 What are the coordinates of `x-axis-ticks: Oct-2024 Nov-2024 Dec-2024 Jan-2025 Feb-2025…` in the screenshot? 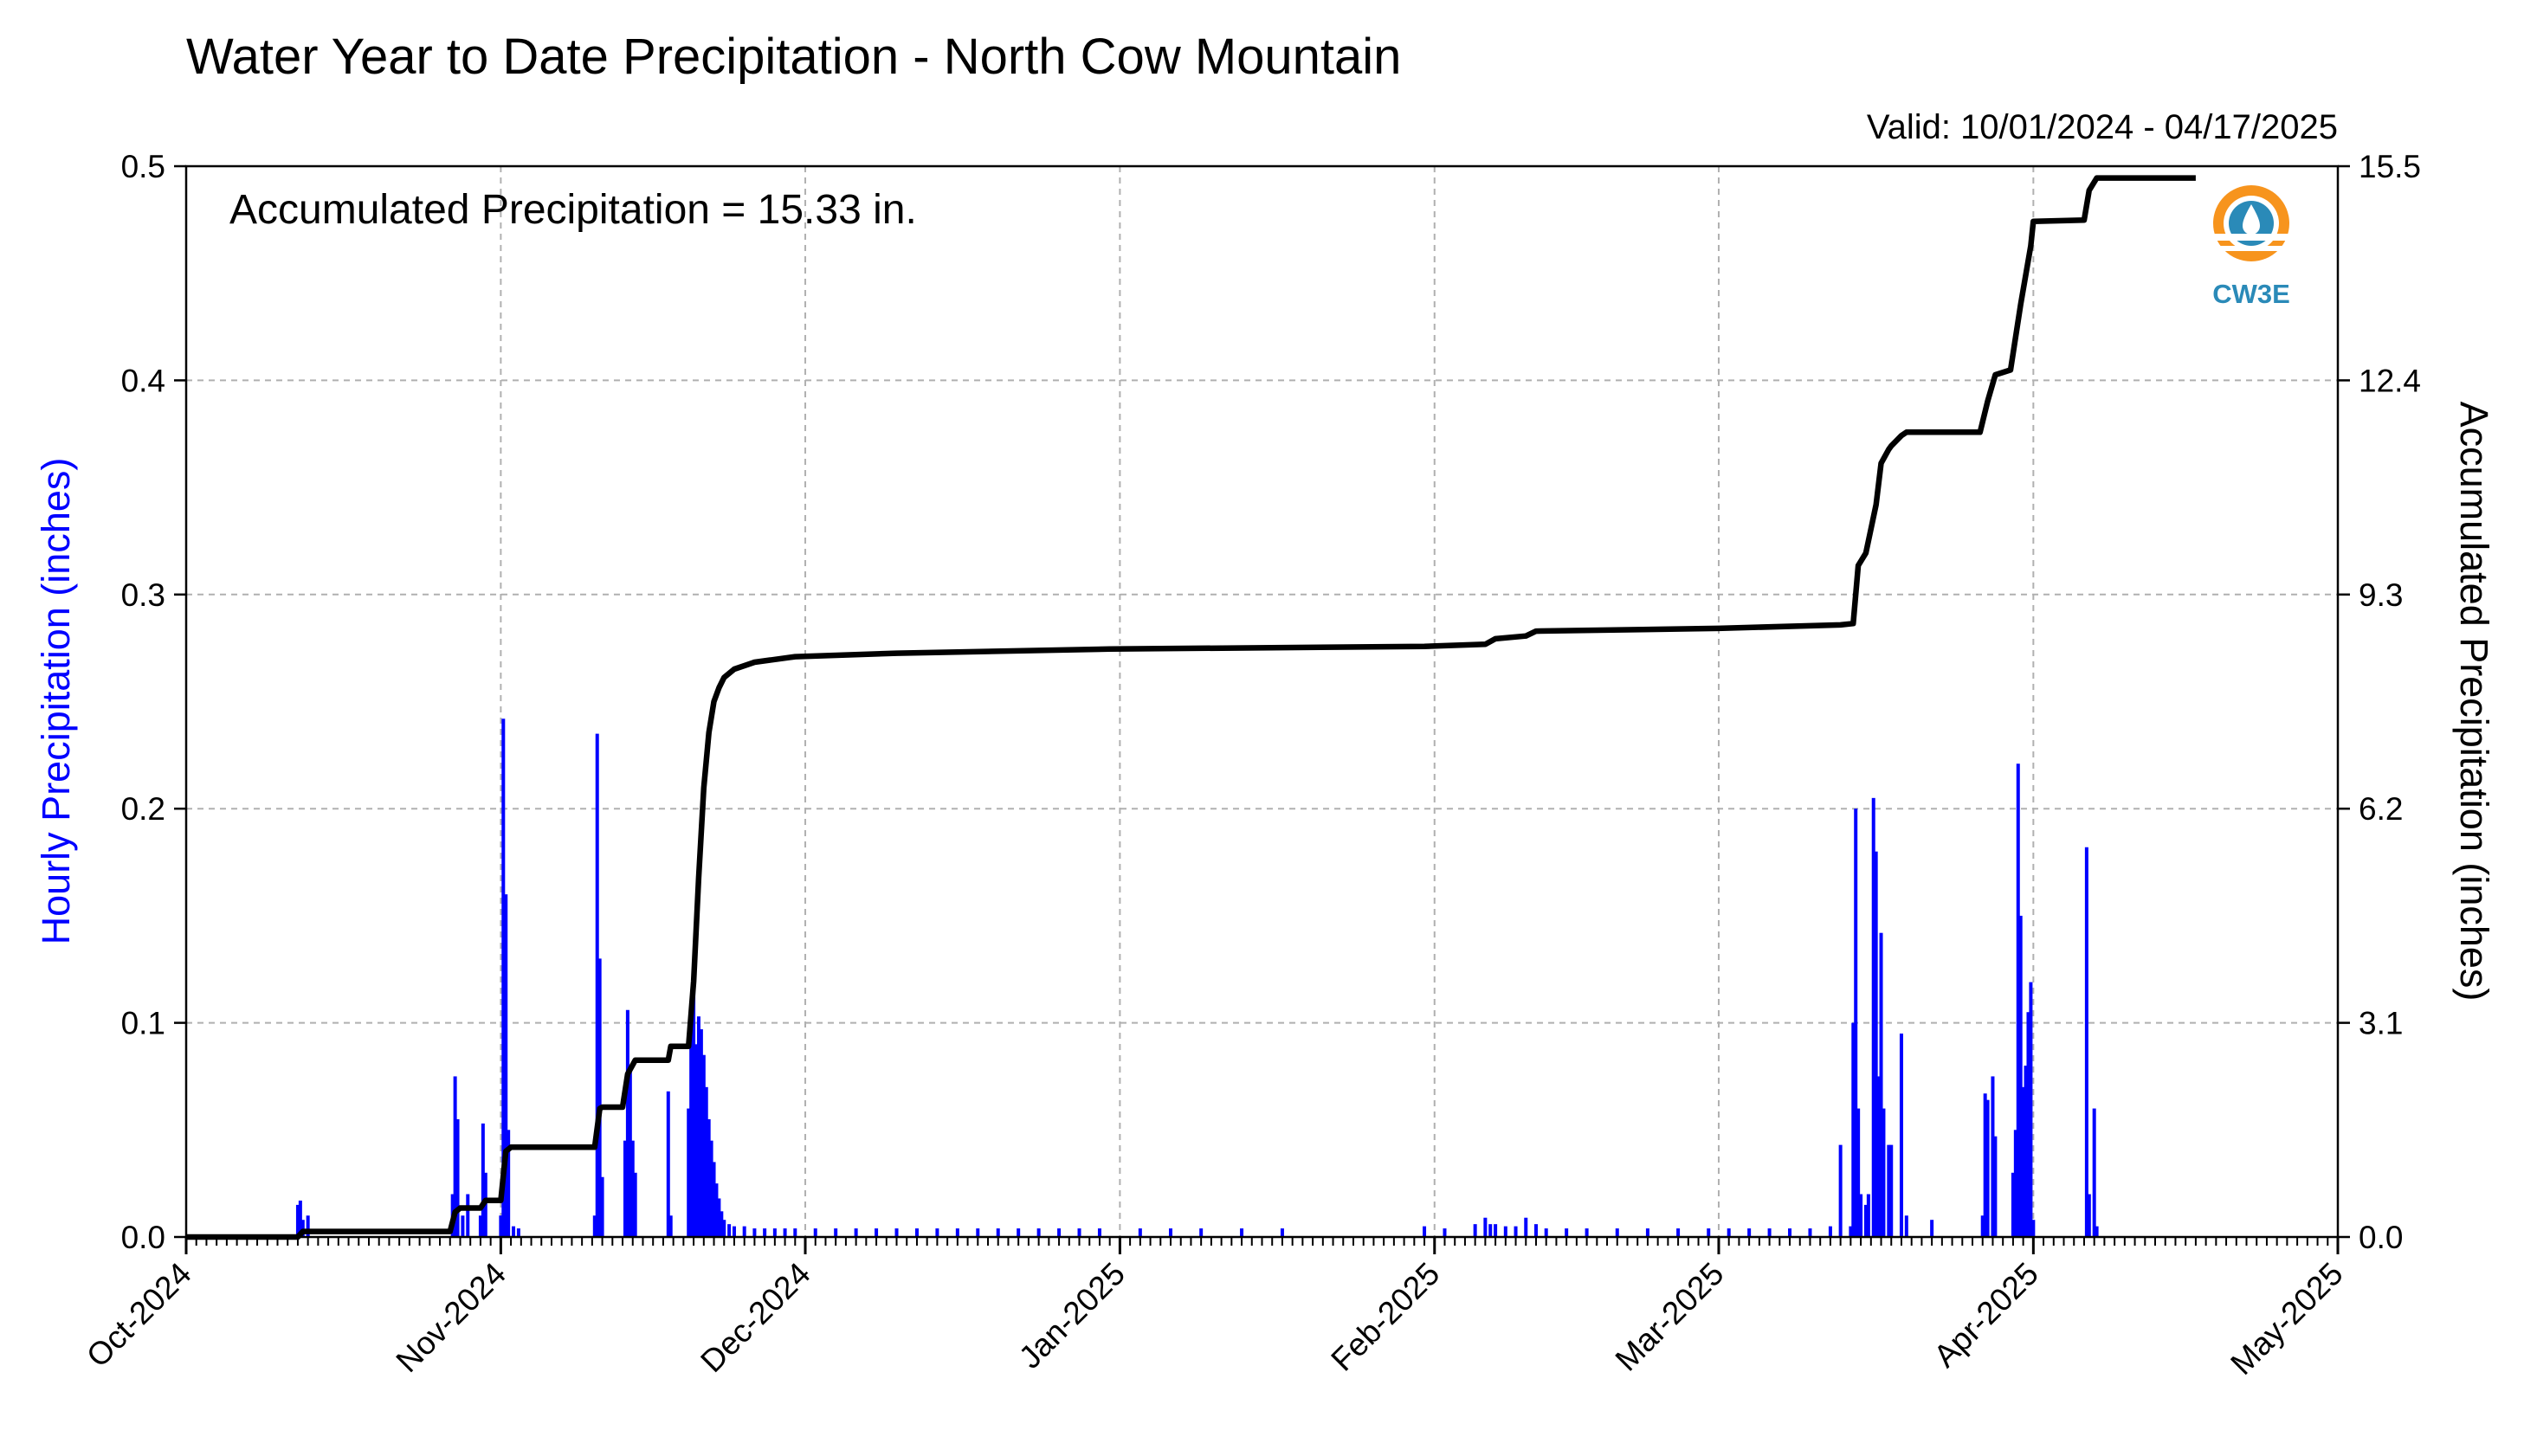 It's located at (1215, 1309).